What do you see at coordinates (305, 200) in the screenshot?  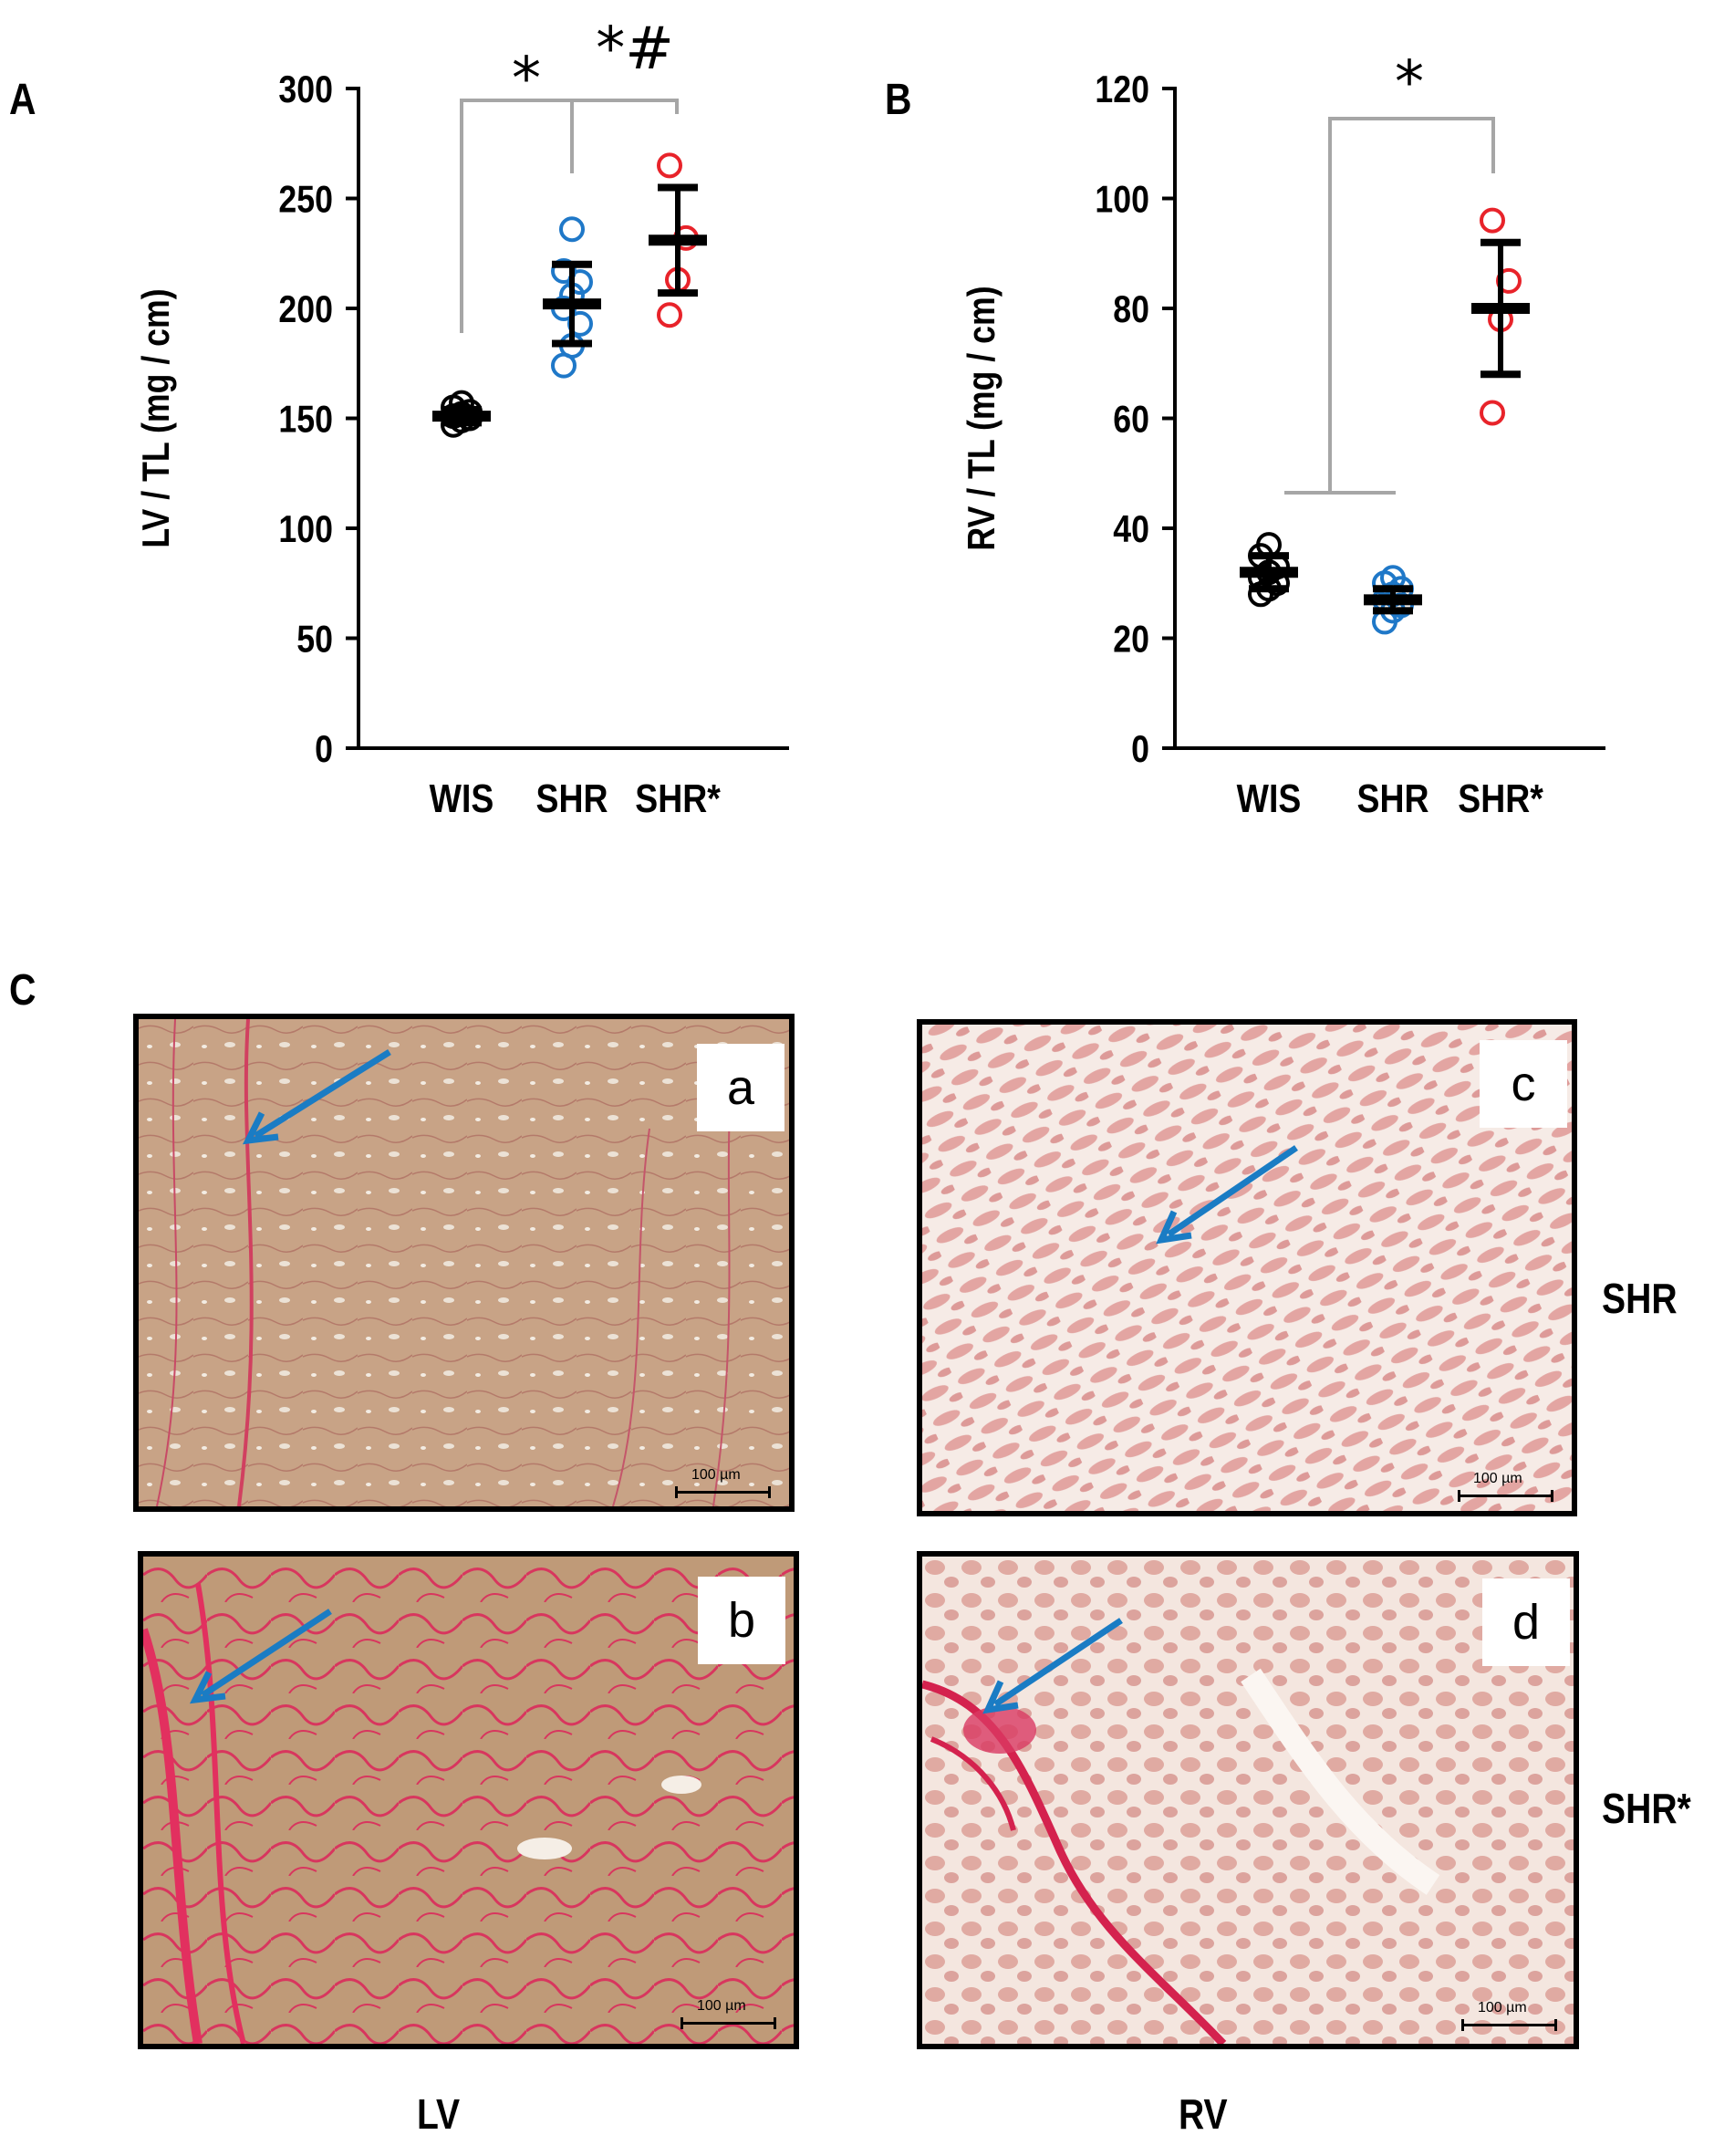 I see `charta-y-tick-label: 250` at bounding box center [305, 200].